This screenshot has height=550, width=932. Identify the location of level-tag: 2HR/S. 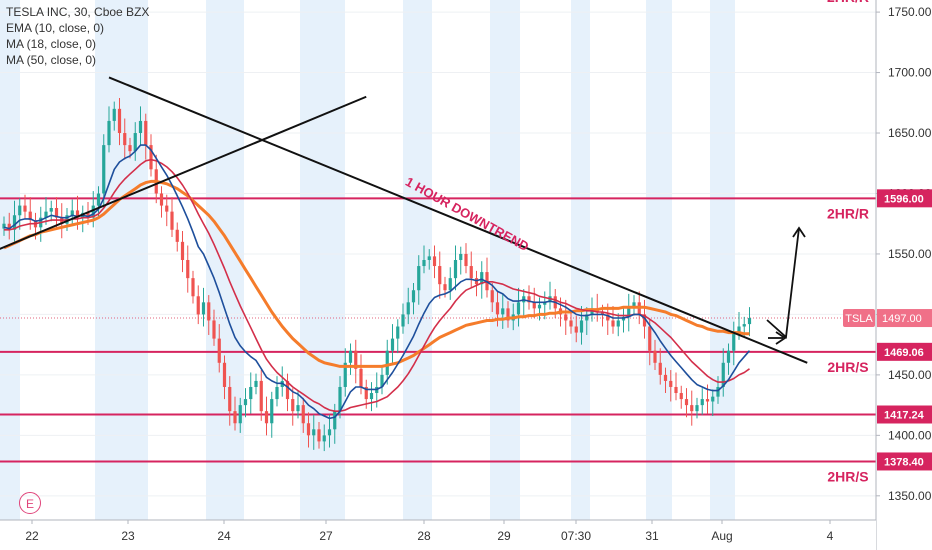
(847, 476).